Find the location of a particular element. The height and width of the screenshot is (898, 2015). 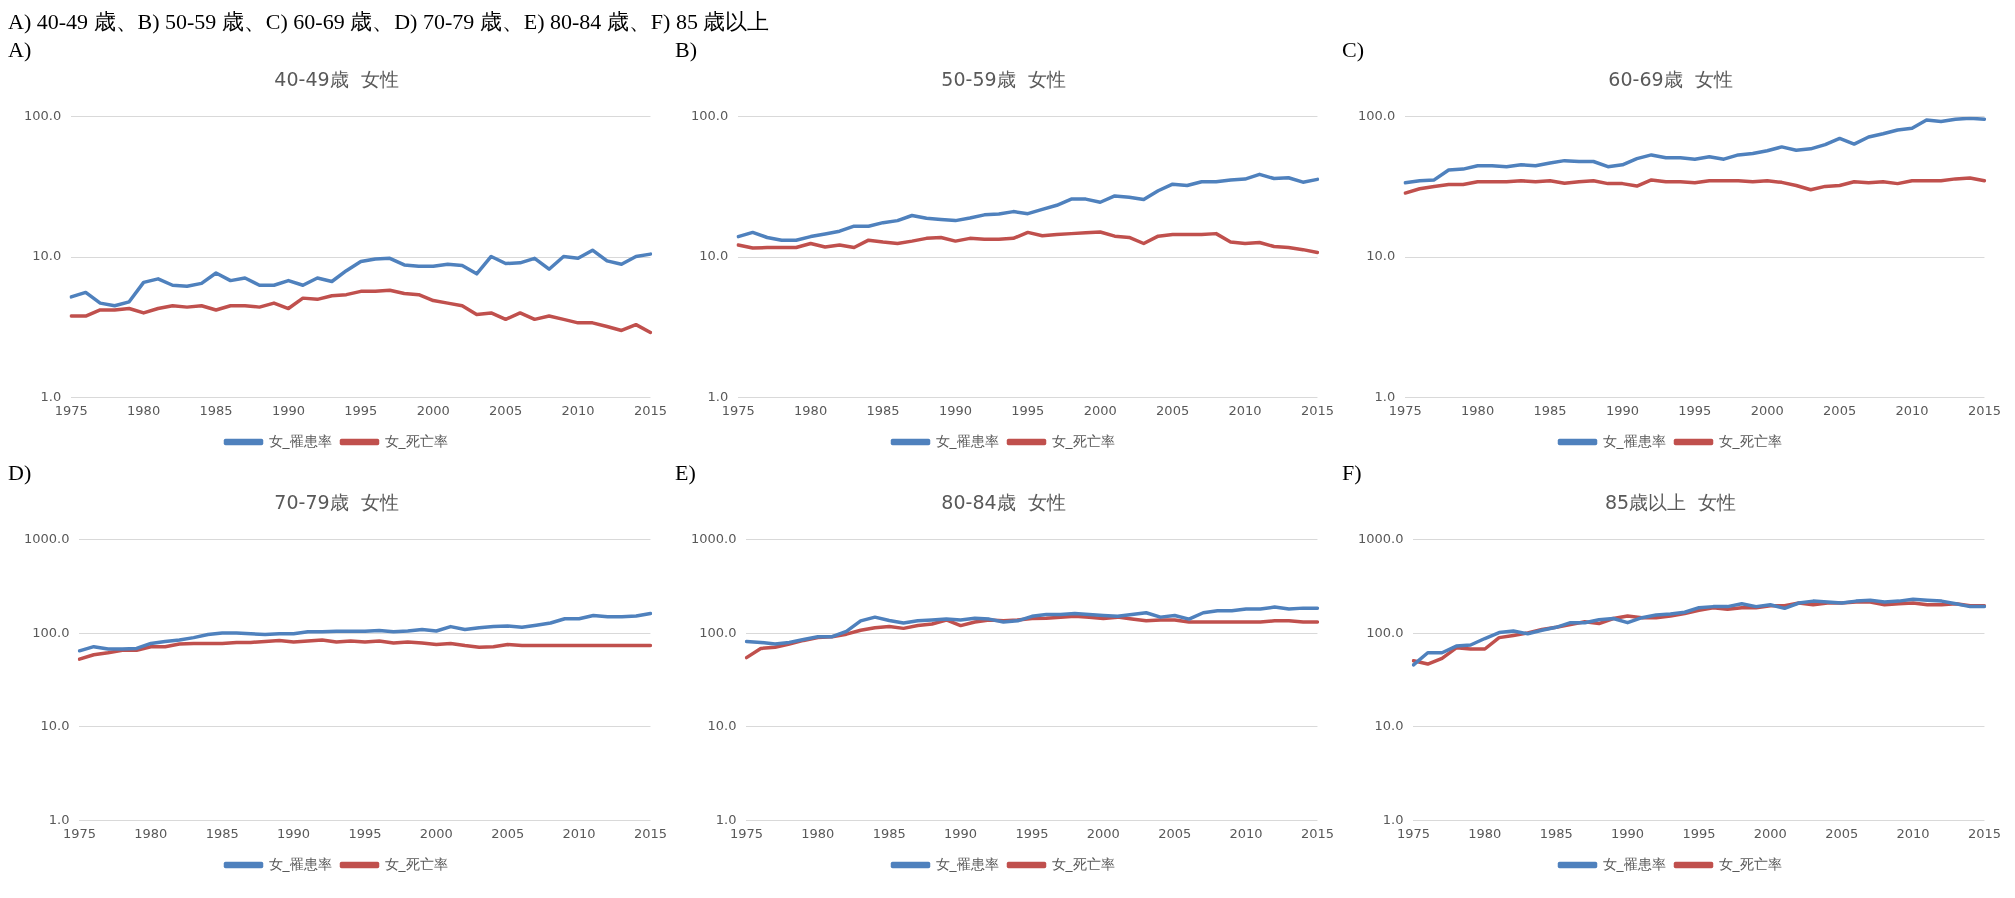

text: D) is located at coordinates (20, 473).